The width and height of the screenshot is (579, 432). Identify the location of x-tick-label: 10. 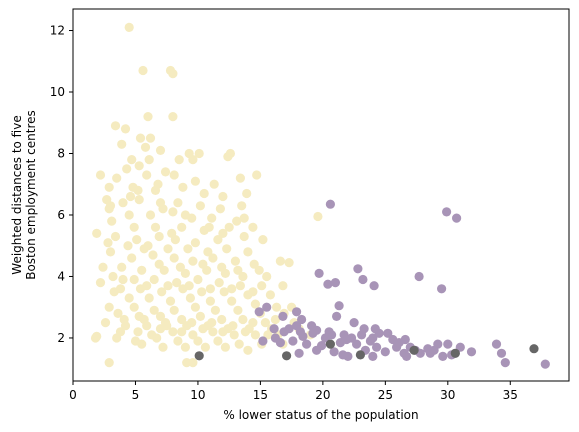
(197, 395).